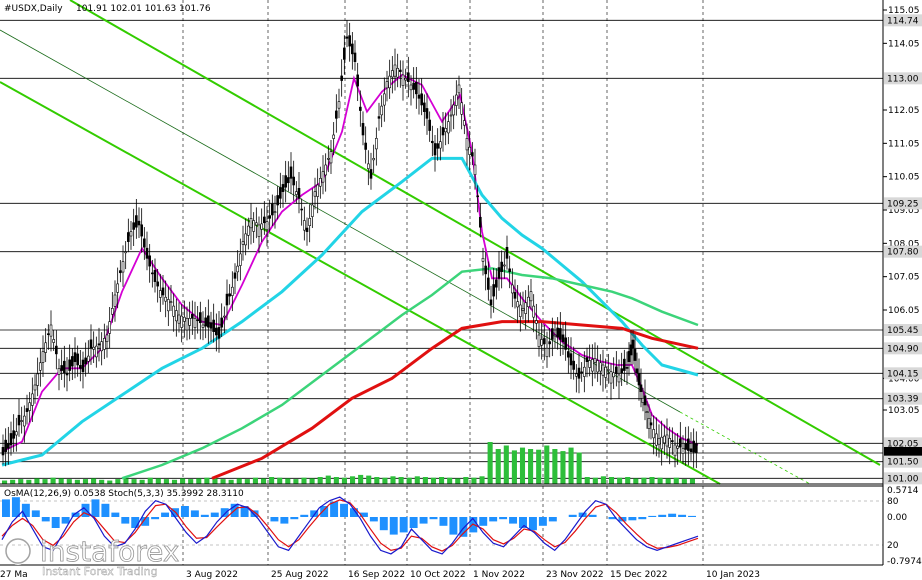 Image resolution: width=922 pixels, height=580 pixels. I want to click on price-tick-label: 112.05, so click(904, 111).